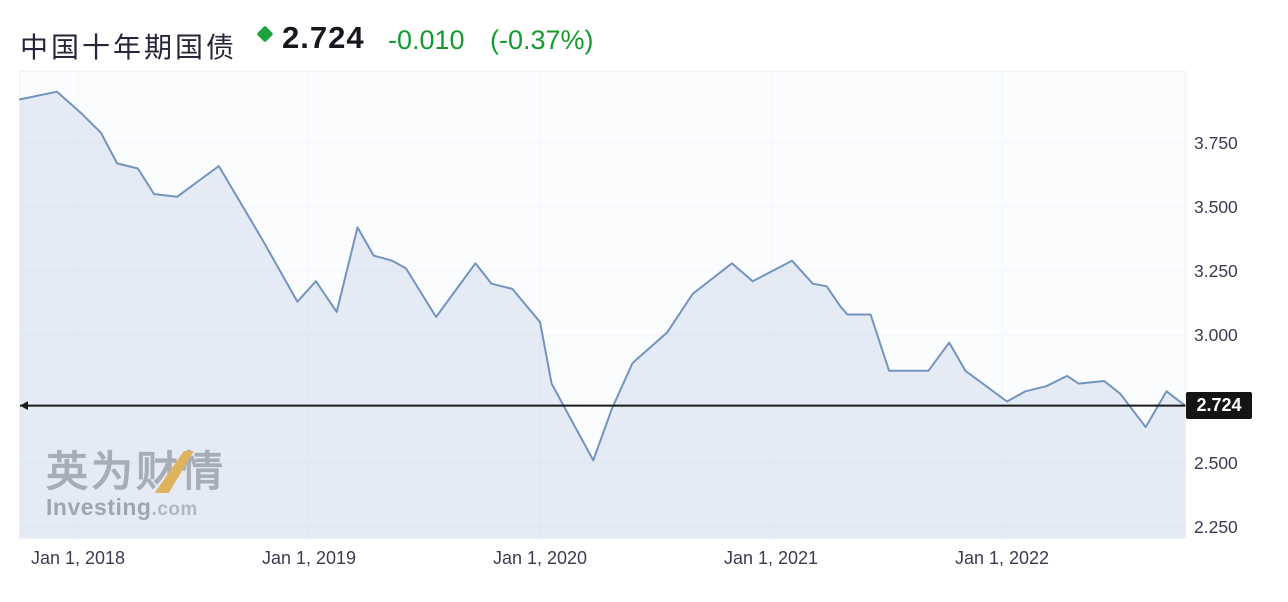  Describe the element at coordinates (1216, 463) in the screenshot. I see `y-axis-tick-label: 2.500` at that location.